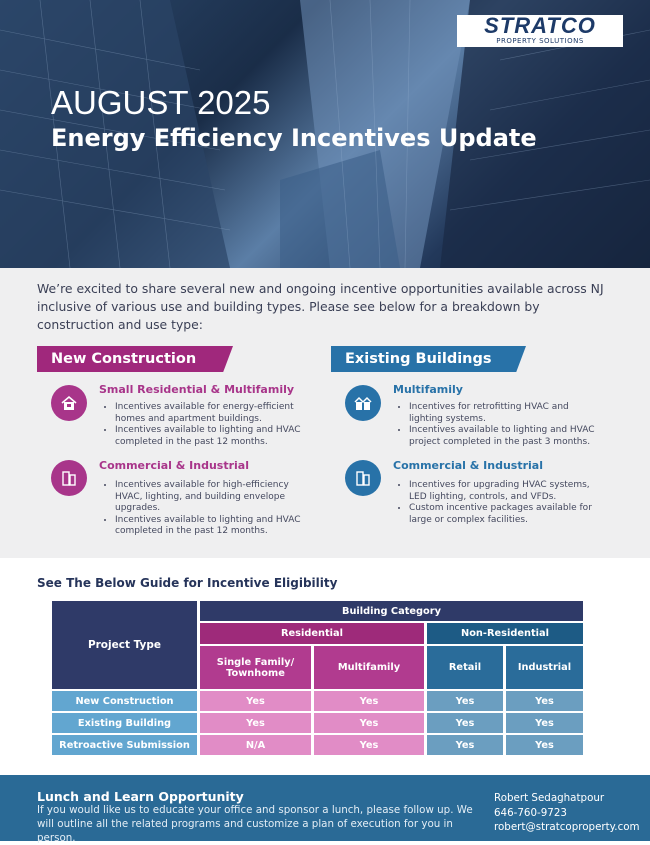  I want to click on column-header: Retail, so click(465, 667).